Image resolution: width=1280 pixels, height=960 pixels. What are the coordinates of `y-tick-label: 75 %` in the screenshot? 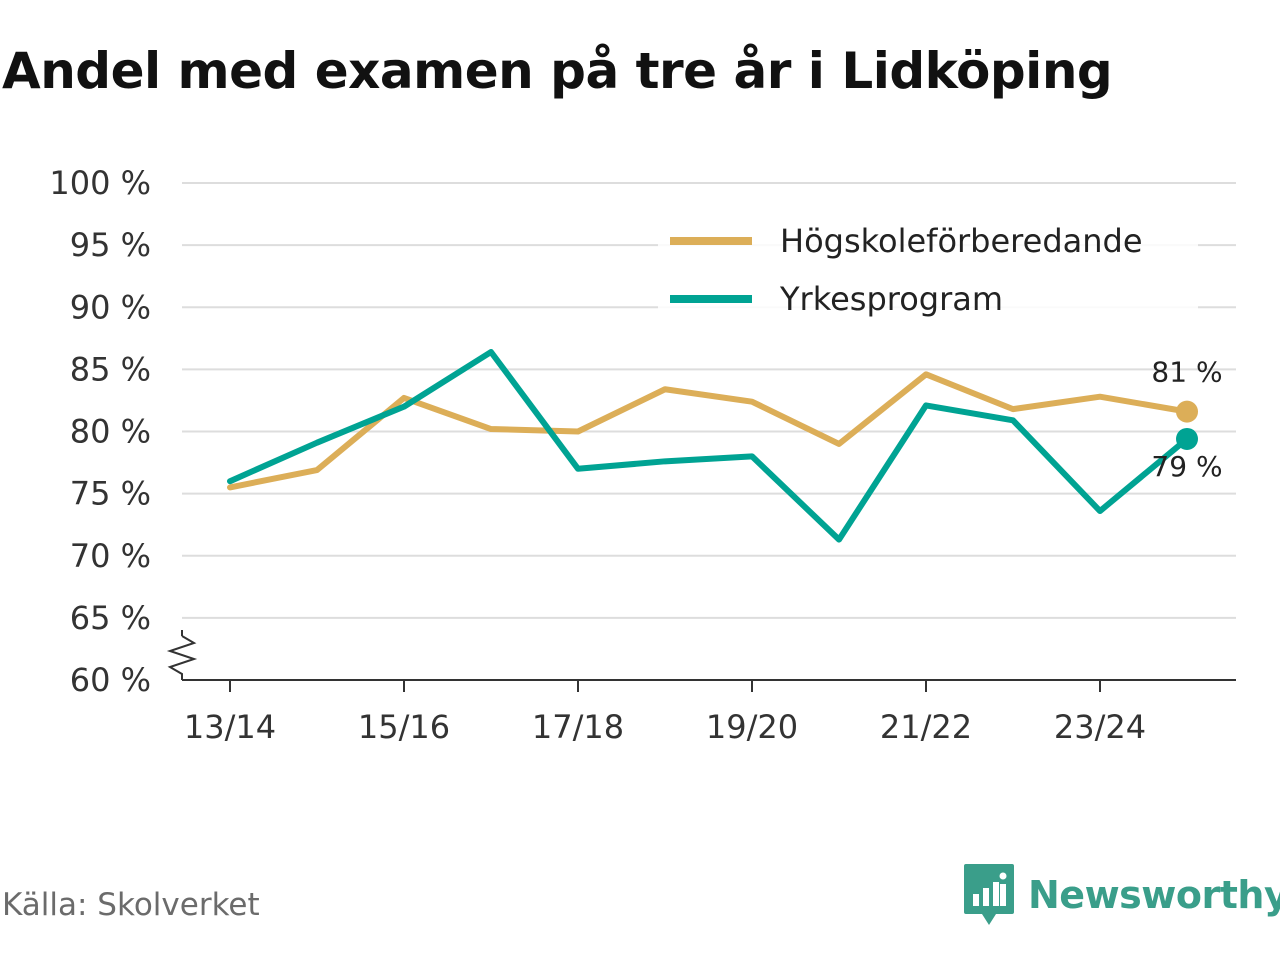 It's located at (110, 494).